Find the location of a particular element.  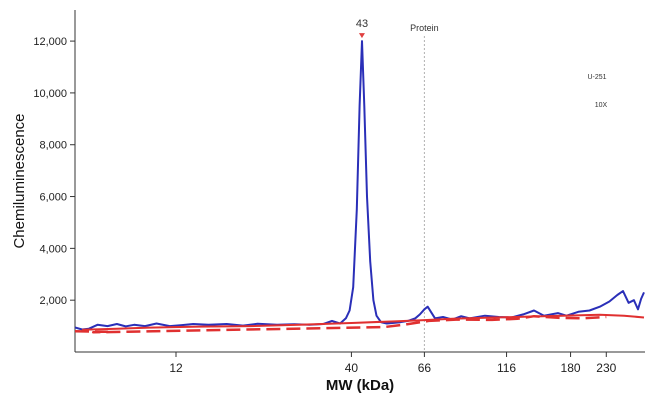

x-axis-title: MW (kDa) is located at coordinates (360, 385).